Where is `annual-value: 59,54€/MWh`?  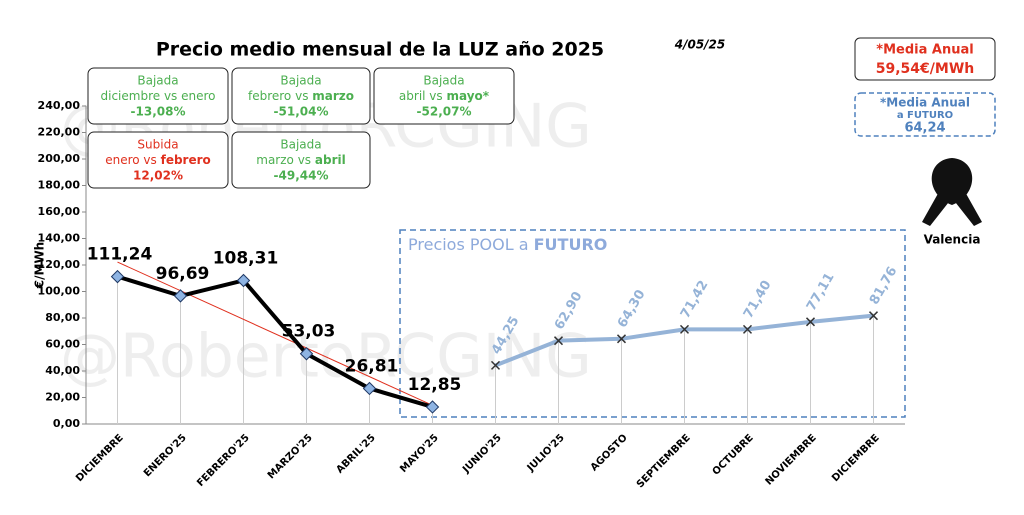
annual-value: 59,54€/MWh is located at coordinates (925, 69).